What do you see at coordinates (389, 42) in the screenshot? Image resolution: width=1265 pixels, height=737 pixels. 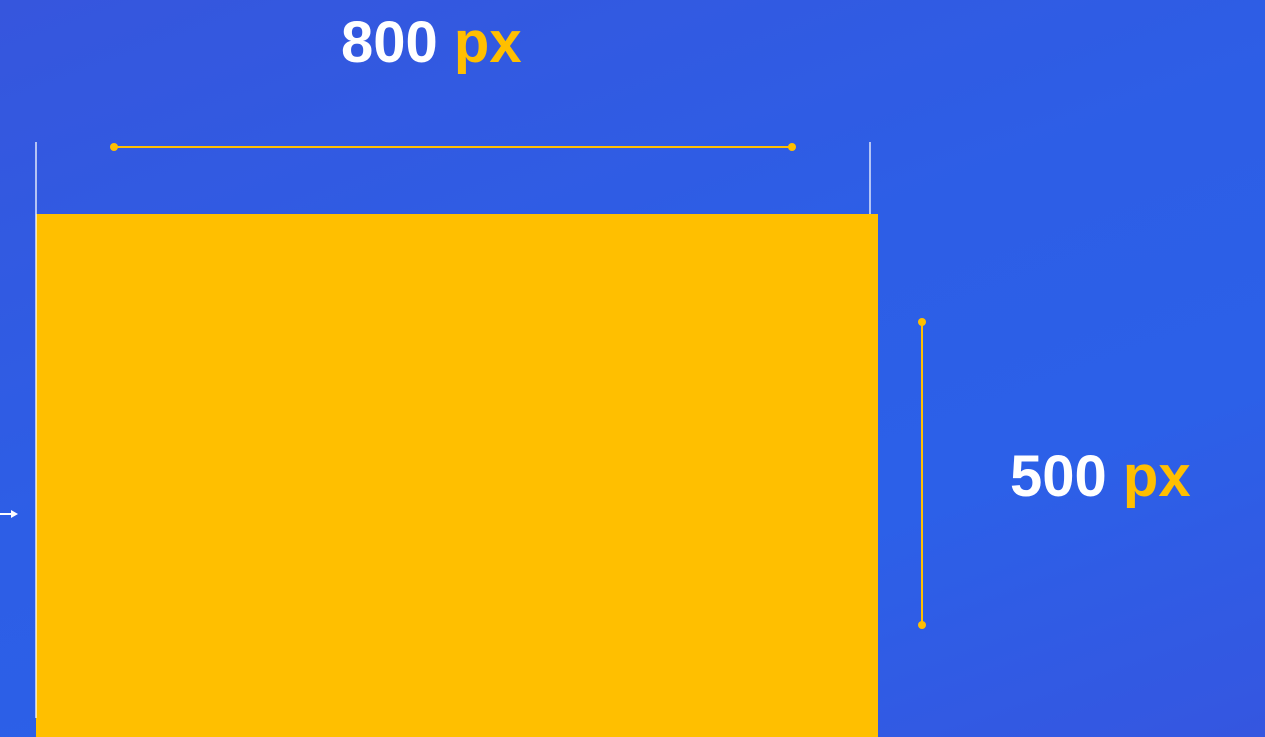 I see `width-value: 800` at bounding box center [389, 42].